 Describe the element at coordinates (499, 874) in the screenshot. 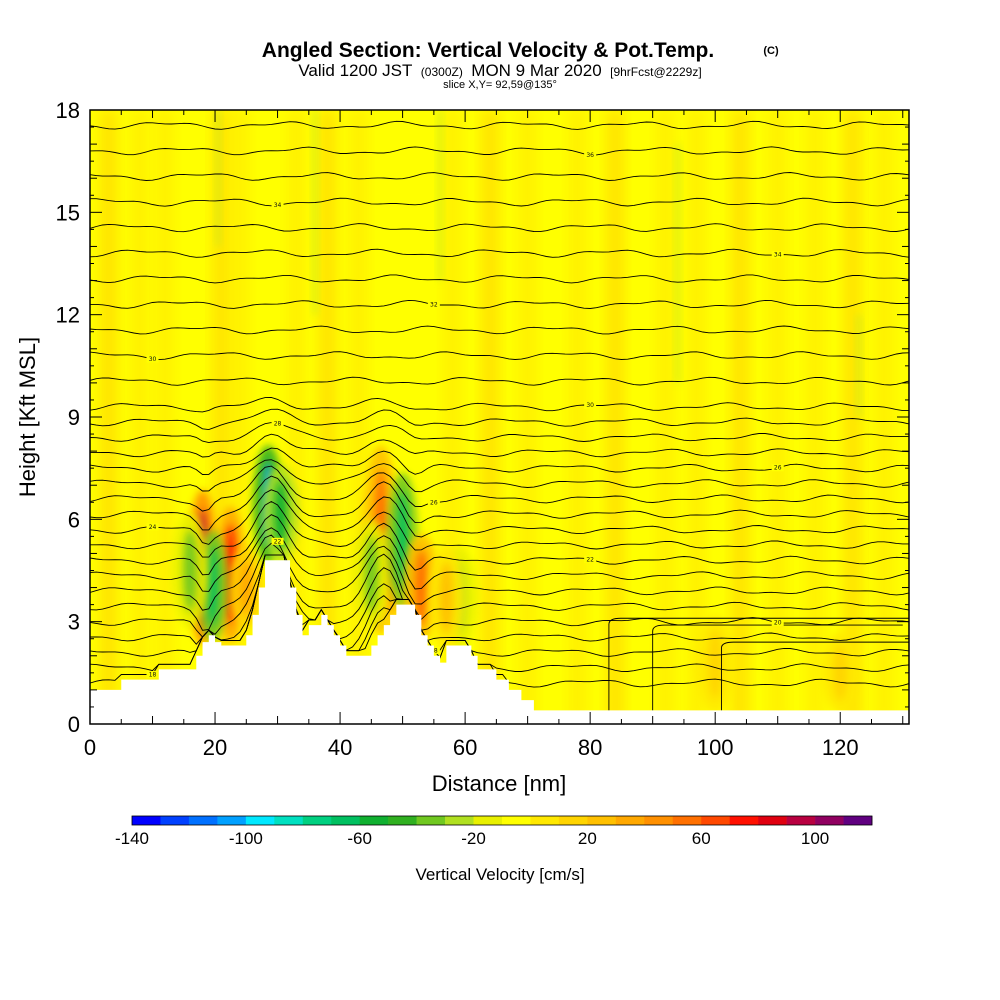

I see `colorbar-title: Vertical Velocity [cm/s]` at that location.